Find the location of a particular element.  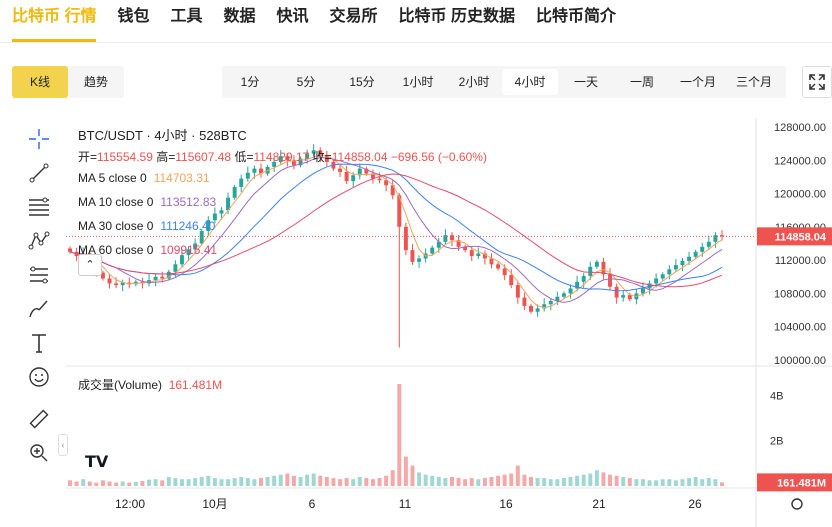

projection-icon is located at coordinates (39, 275).